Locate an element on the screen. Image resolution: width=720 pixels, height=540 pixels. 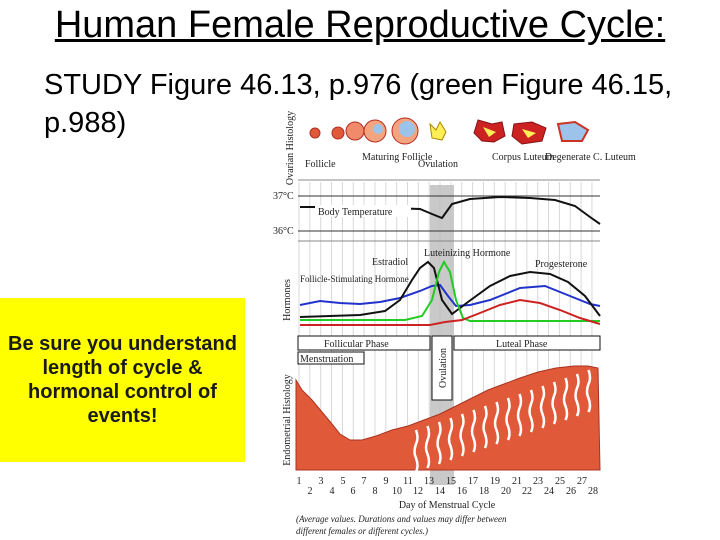
ovulation-phase-label: Ovulation is located at coordinates (443, 368).